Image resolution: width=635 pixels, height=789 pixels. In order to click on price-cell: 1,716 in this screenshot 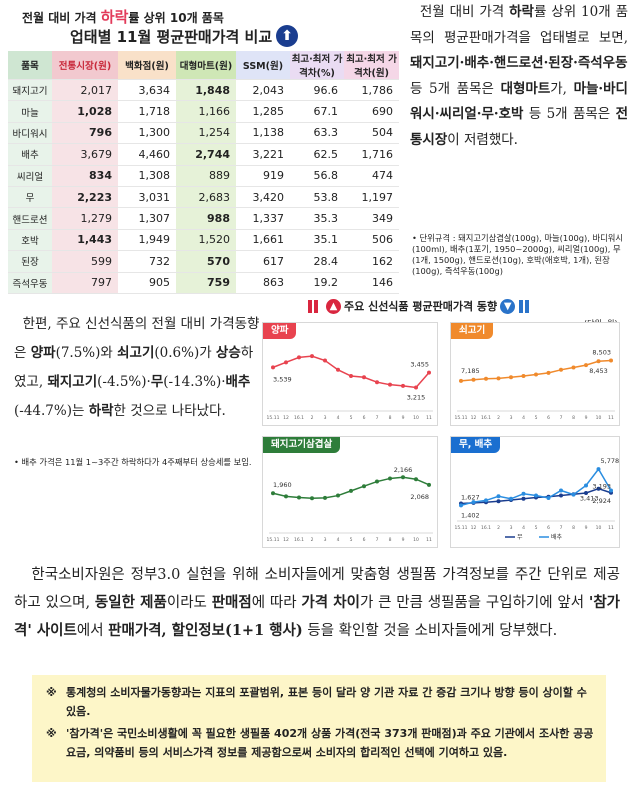, I will do `click(377, 154)`.